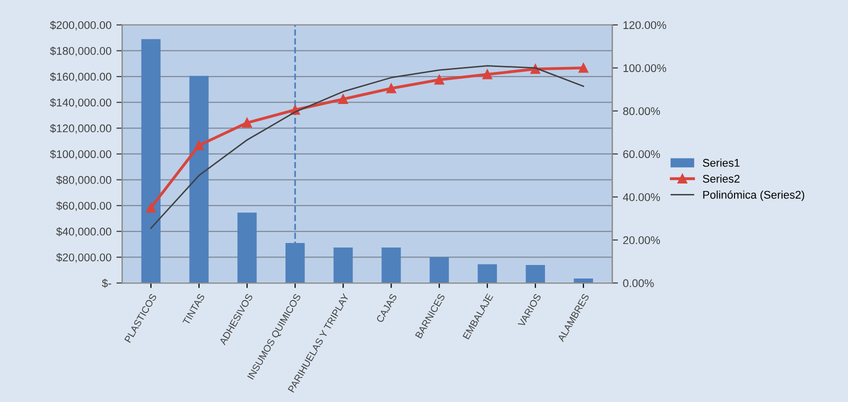  What do you see at coordinates (81, 25) in the screenshot?
I see `y-tick-label: $200,000.00` at bounding box center [81, 25].